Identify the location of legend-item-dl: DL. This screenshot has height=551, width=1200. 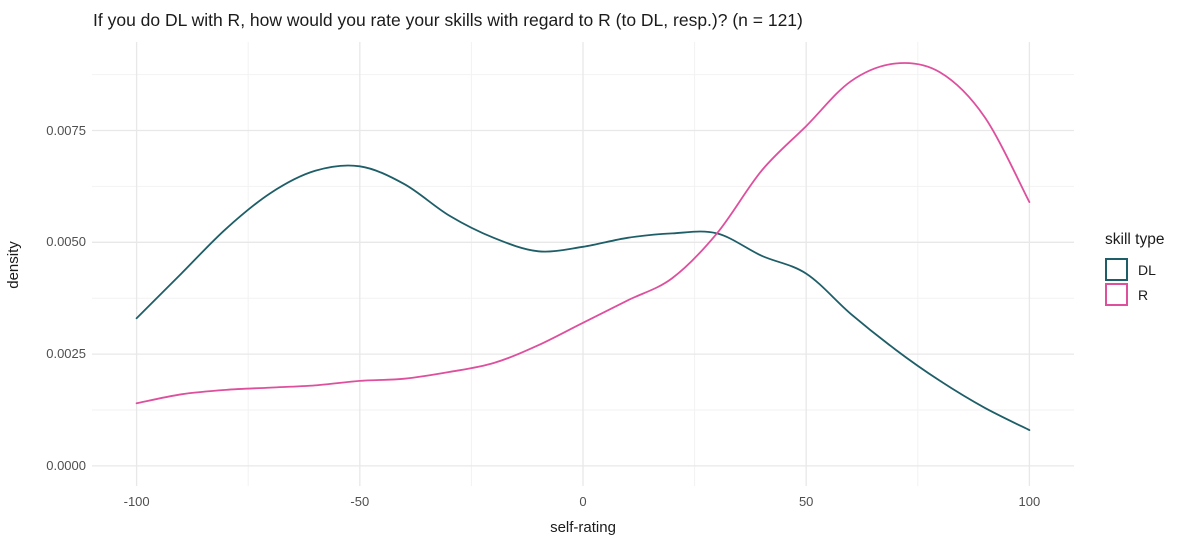
(1134, 269).